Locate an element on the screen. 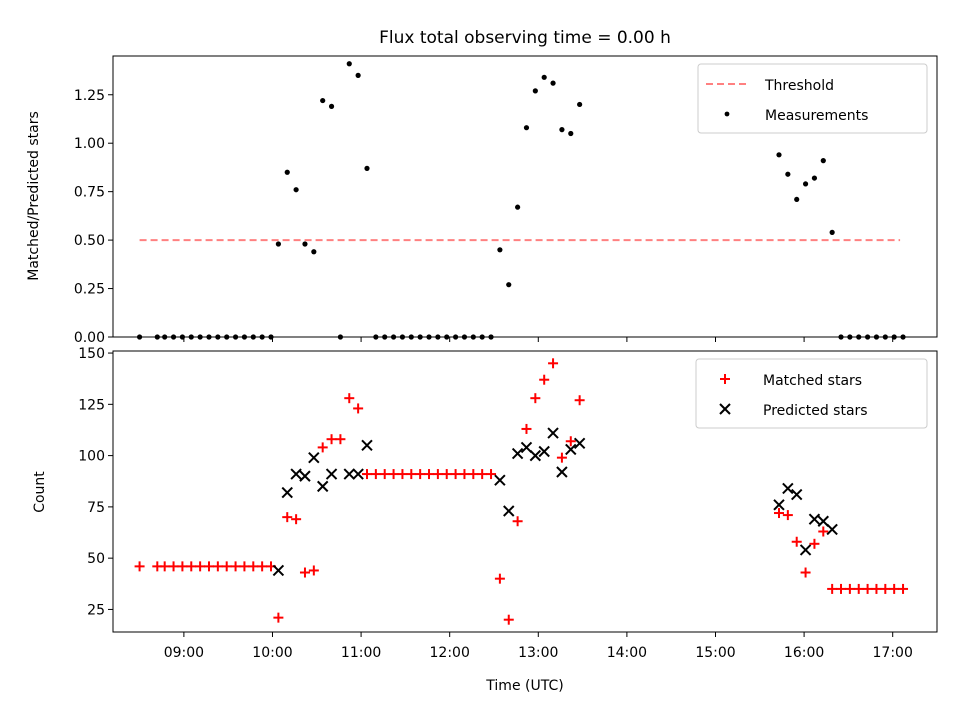 This screenshot has width=960, height=720. legend-plus-marker is located at coordinates (725, 379).